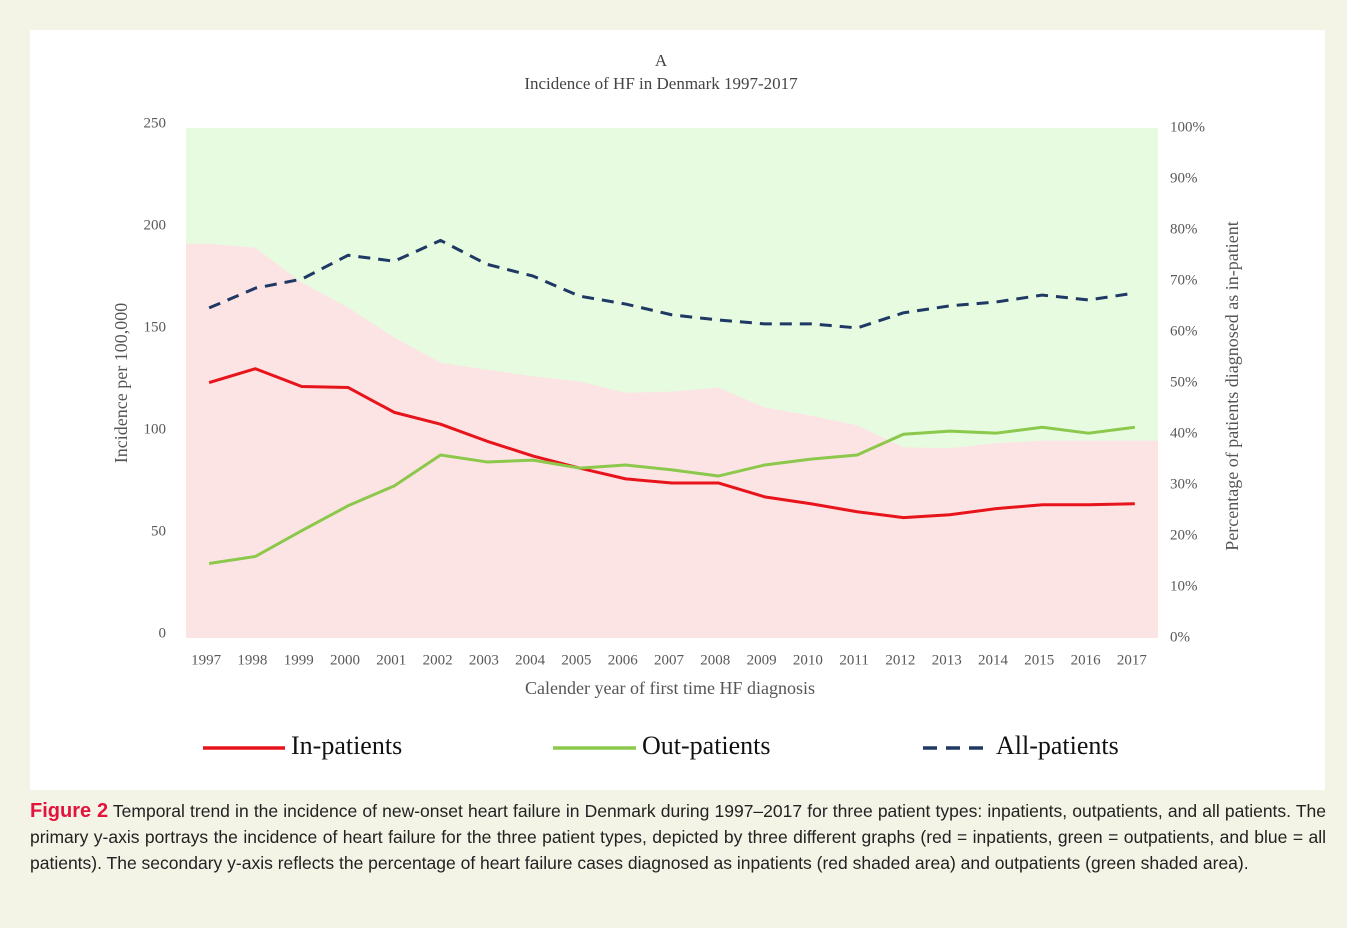 The image size is (1347, 928). I want to click on x-tick-label: 2010, so click(808, 660).